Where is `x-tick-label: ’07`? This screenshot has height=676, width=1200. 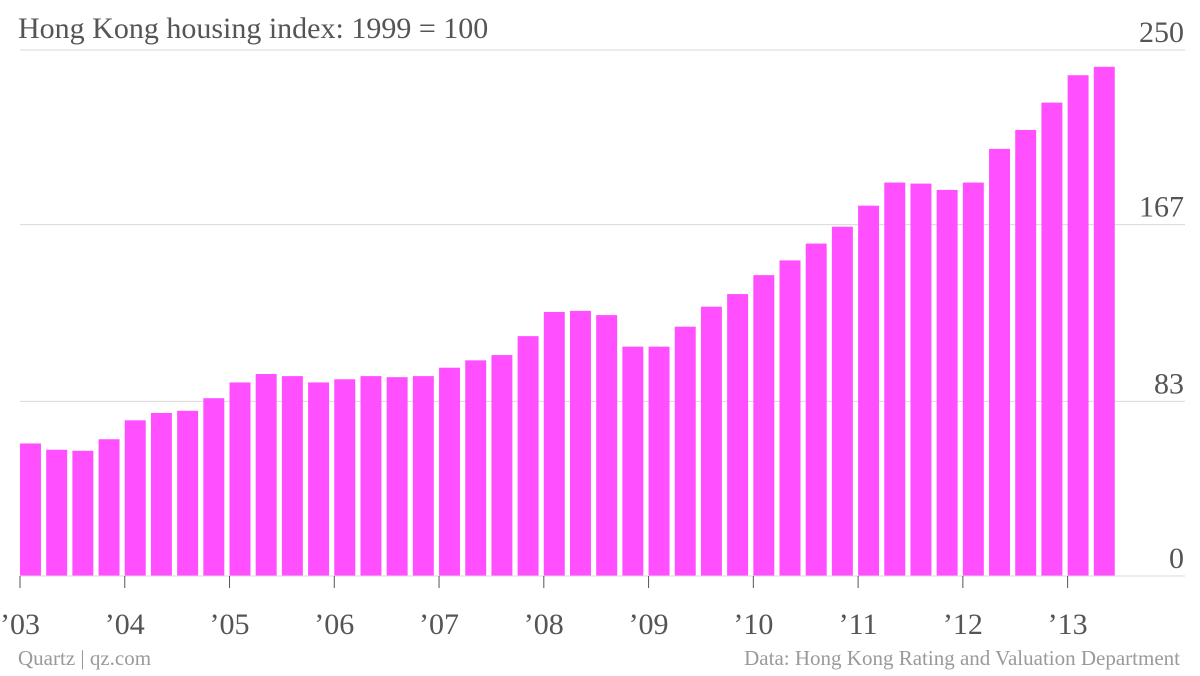 x-tick-label: ’07 is located at coordinates (439, 624).